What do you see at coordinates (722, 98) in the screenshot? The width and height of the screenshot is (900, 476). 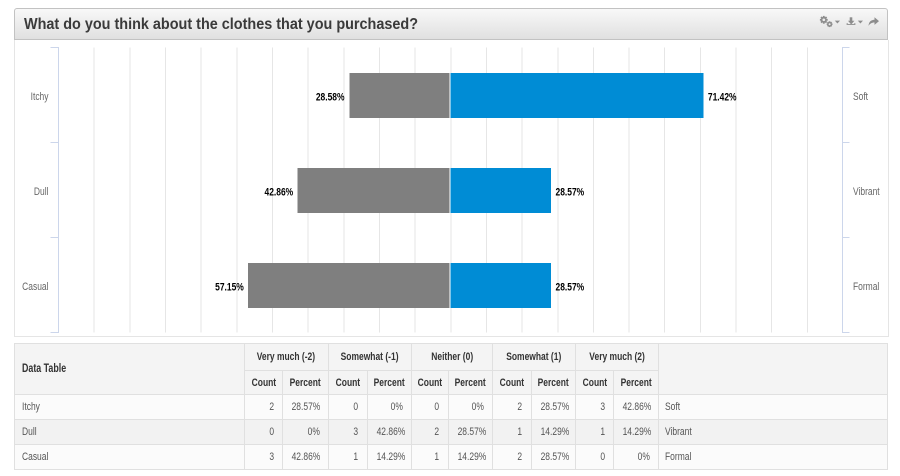 I see `svg-text: 71.42%` at bounding box center [722, 98].